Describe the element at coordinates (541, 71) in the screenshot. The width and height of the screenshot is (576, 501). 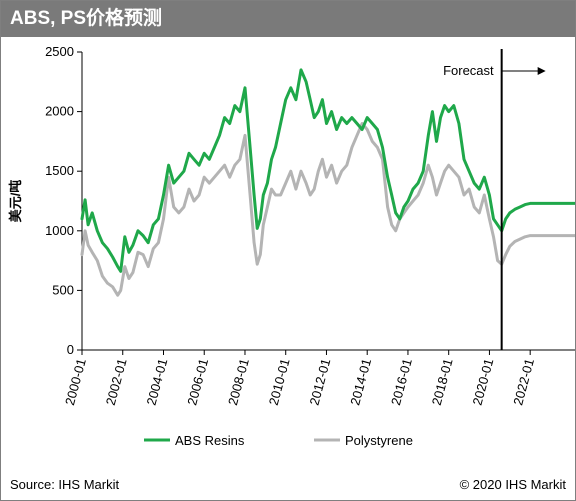
I see `forecast-arrow-head` at that location.